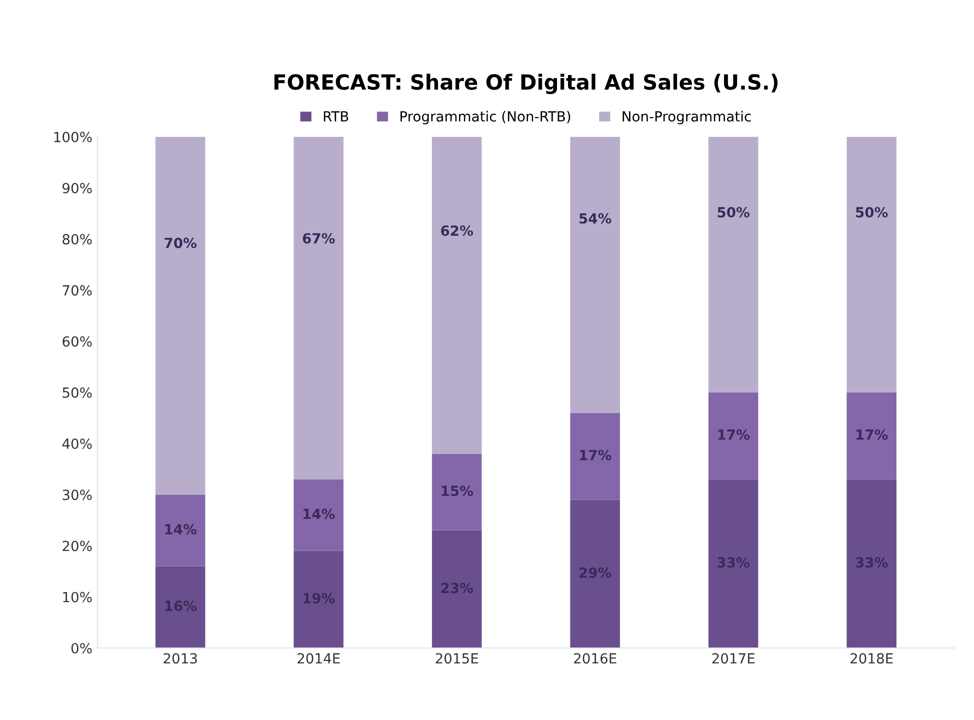  I want to click on x-tick-label: 2017E, so click(733, 658).